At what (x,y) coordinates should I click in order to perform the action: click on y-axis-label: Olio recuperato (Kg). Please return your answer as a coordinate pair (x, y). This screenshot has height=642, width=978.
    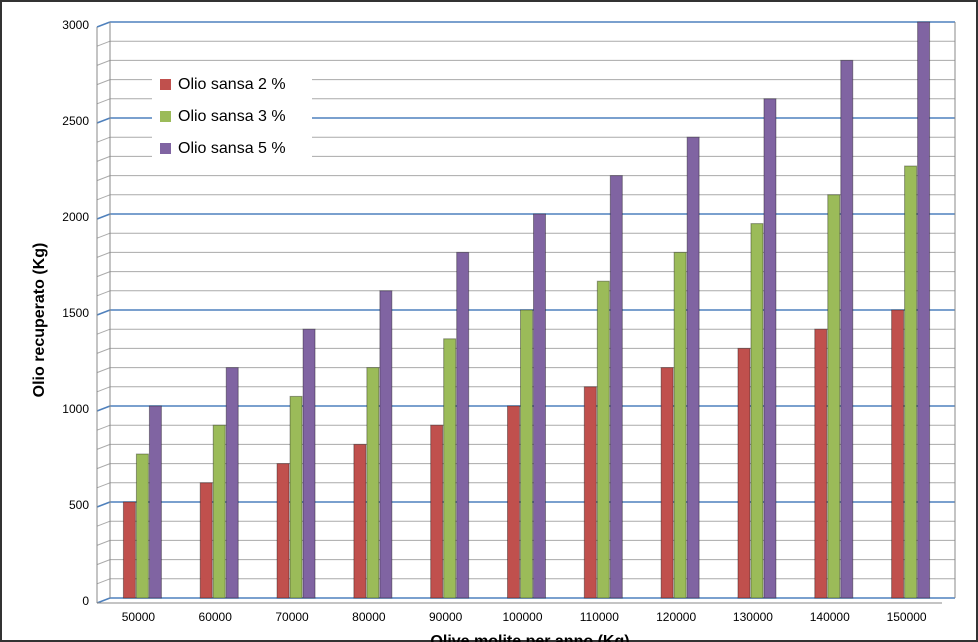
    Looking at the image, I should click on (39, 320).